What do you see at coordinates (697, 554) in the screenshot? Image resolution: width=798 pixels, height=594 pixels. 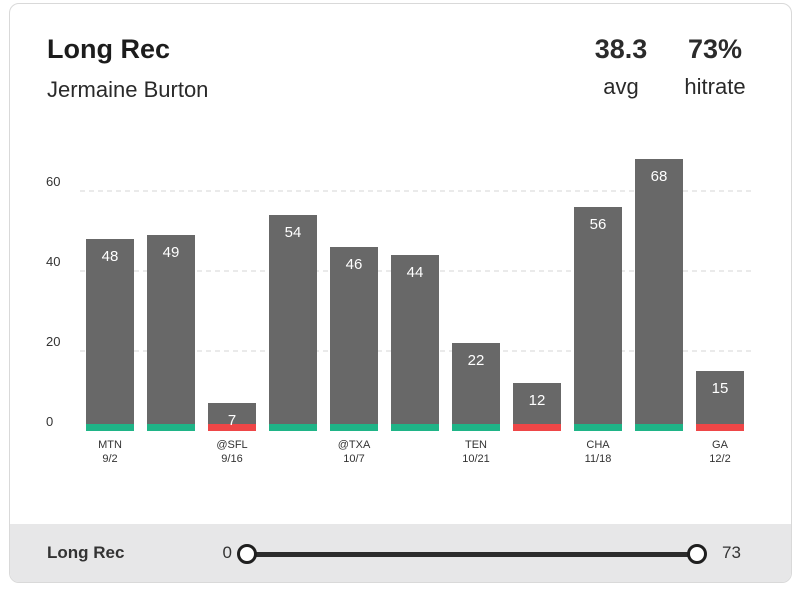 I see `range-slider-max-handle` at bounding box center [697, 554].